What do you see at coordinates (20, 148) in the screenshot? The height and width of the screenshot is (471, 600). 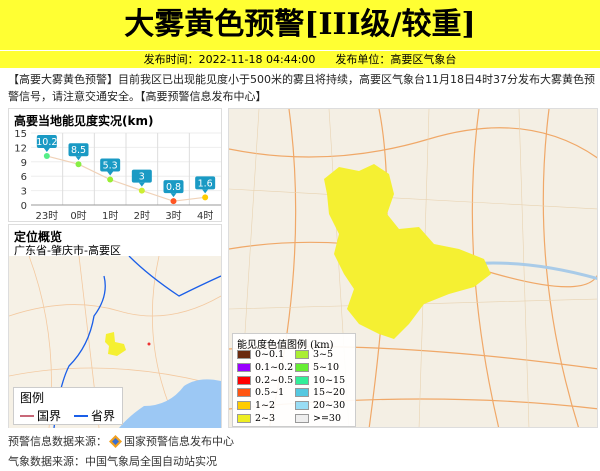 I see `y-tick-label: 12` at bounding box center [20, 148].